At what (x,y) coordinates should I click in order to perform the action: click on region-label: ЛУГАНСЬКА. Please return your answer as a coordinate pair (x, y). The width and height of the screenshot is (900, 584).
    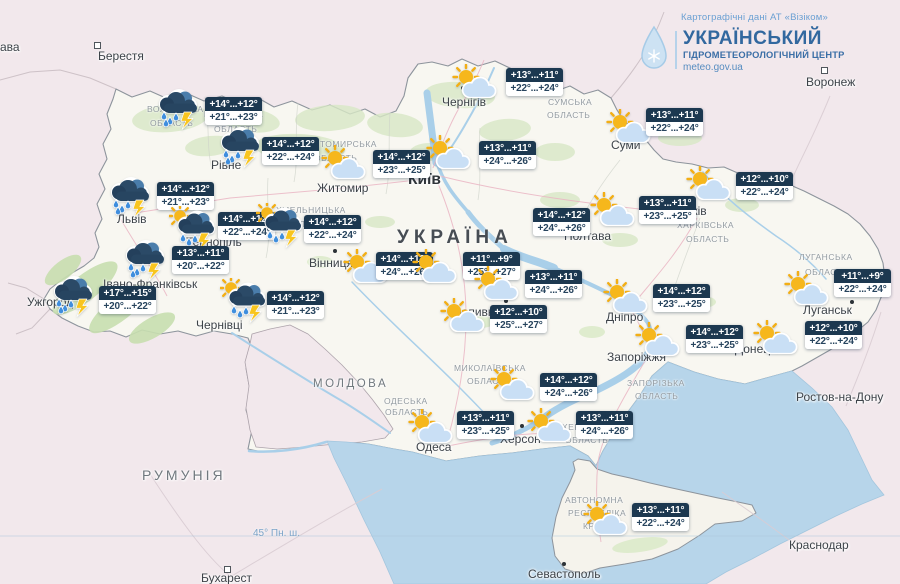
    Looking at the image, I should click on (826, 257).